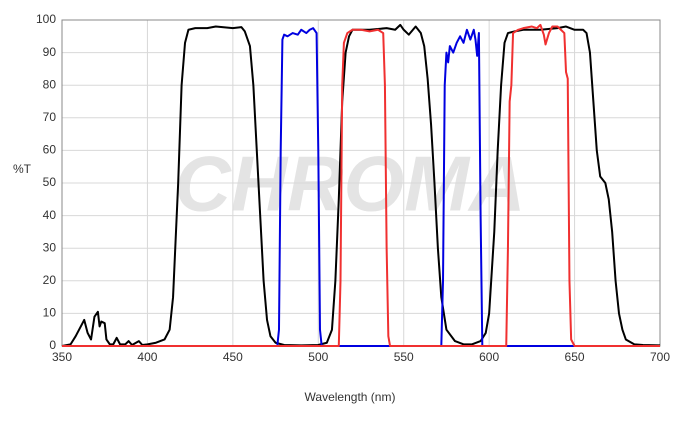  I want to click on y-tick-label: 70, so click(50, 117).